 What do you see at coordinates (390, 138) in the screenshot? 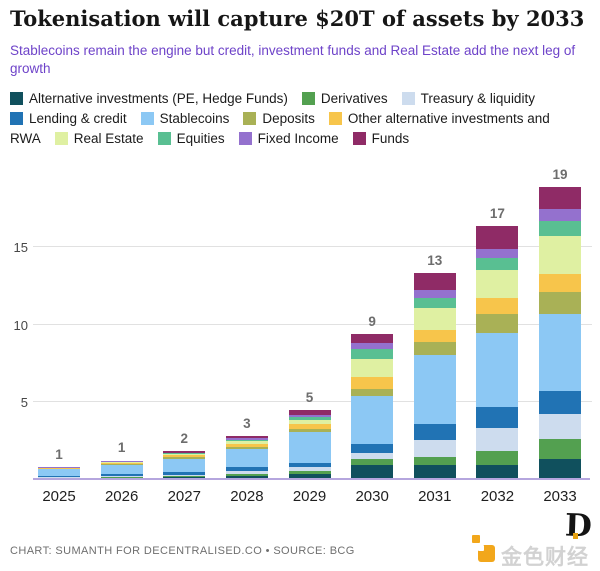
I see `legend-label: Funds` at bounding box center [390, 138].